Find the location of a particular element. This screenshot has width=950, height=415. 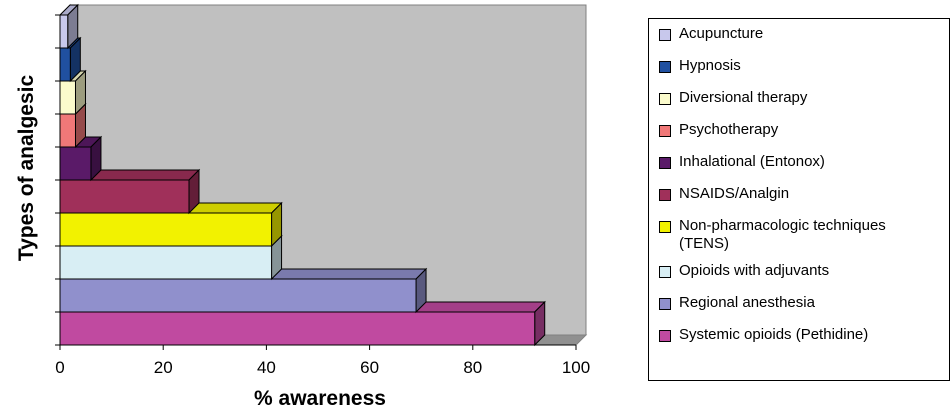

legend-item: Systemic opioids (Pethidine) is located at coordinates (763, 335).